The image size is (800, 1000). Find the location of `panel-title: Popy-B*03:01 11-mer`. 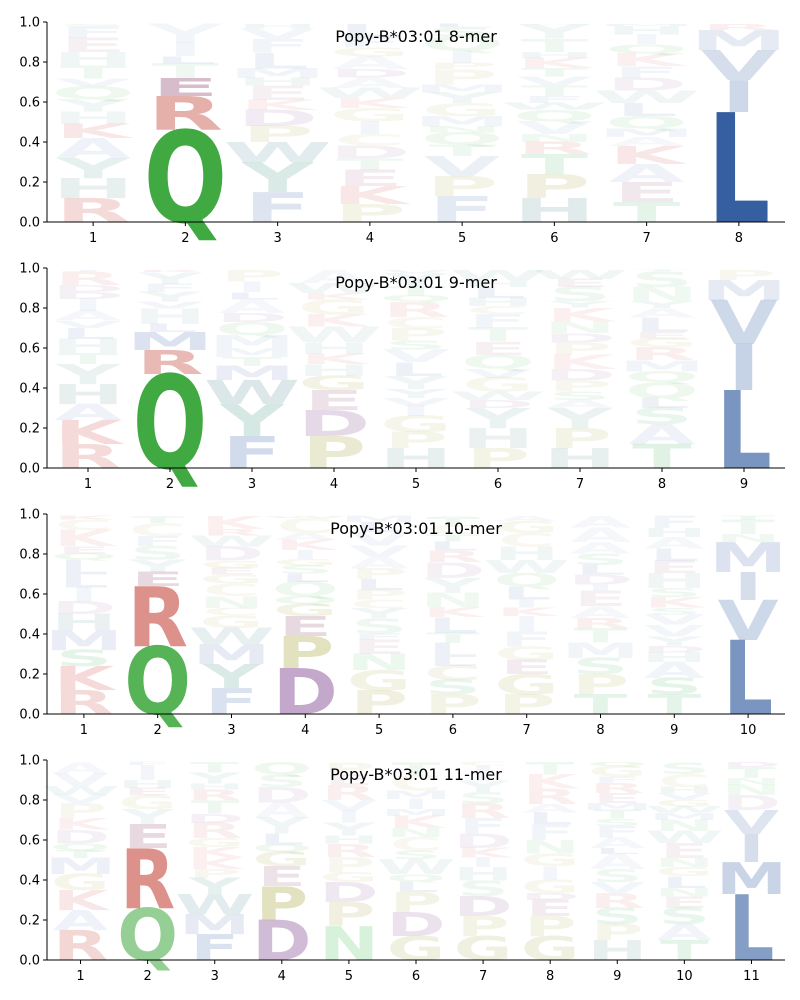

panel-title: Popy-B*03:01 11-mer is located at coordinates (416, 774).